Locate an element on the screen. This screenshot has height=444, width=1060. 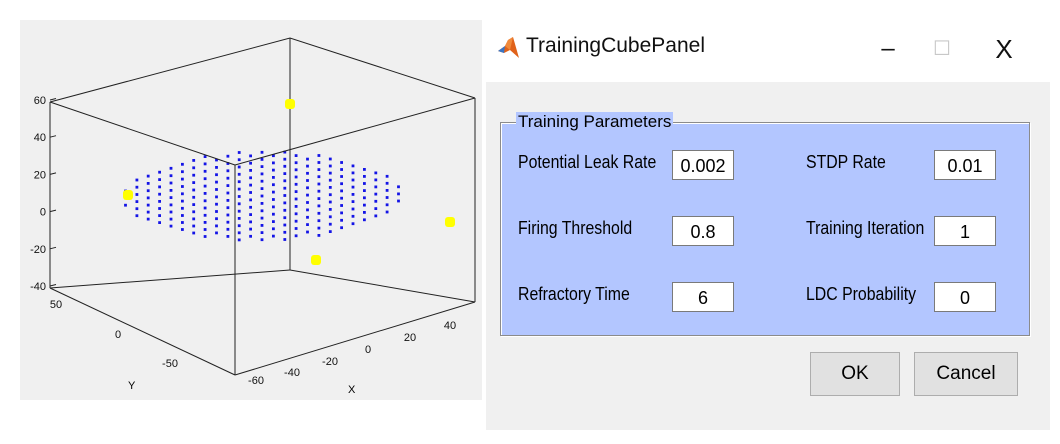
maximize-button: ☐ is located at coordinates (942, 49).